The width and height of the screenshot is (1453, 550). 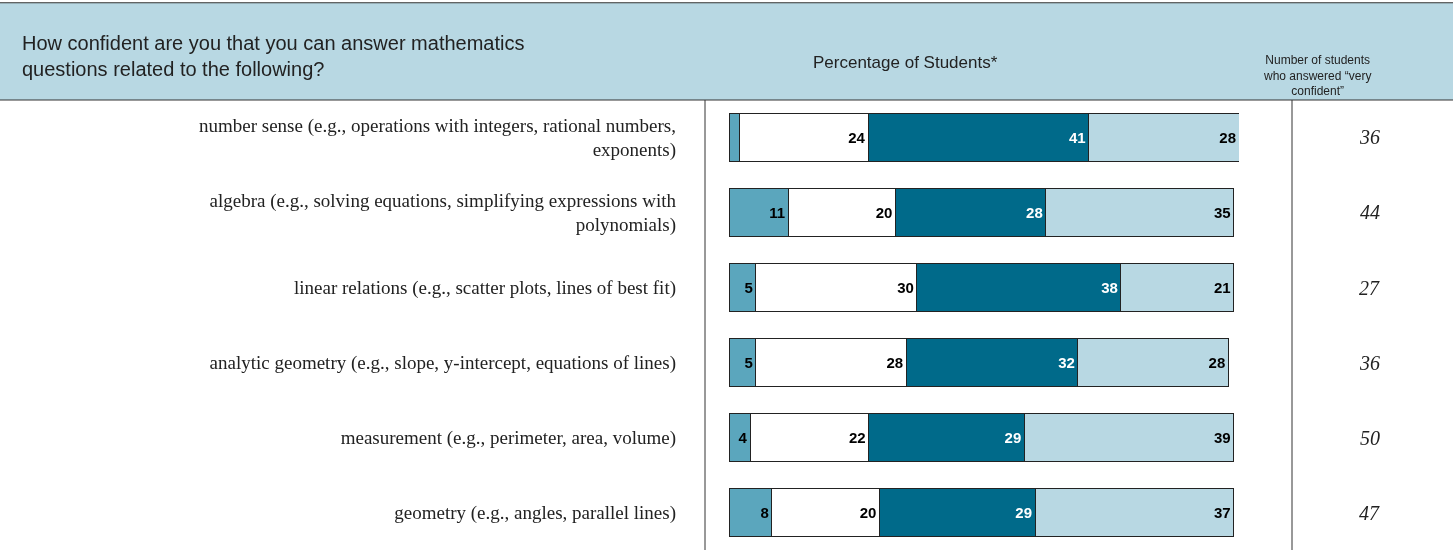 I want to click on y-tick-label: measurement (e.g., perimeter, area, volume), so click(x=508, y=438).